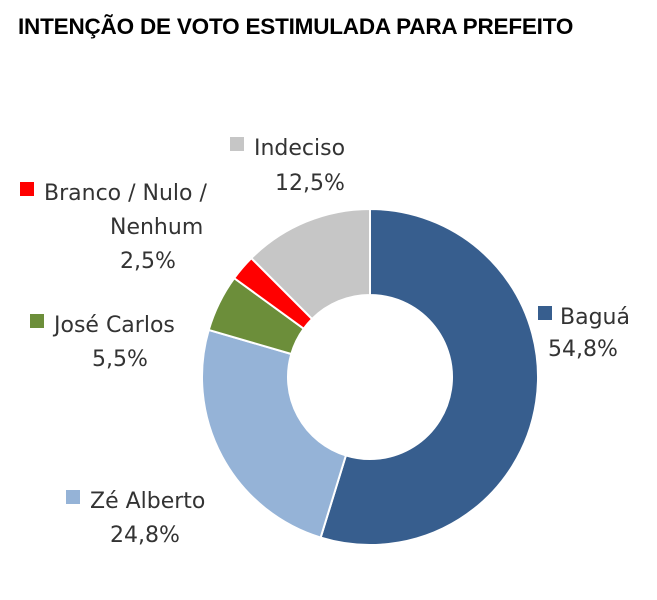  I want to click on name-label-branco-nulo-nenhum-line-2: Nenhum, so click(156, 227).